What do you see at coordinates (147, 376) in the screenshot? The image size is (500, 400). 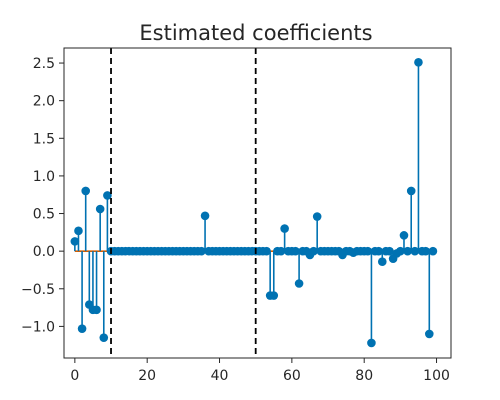 I see `x-tick-label: 20` at bounding box center [147, 376].